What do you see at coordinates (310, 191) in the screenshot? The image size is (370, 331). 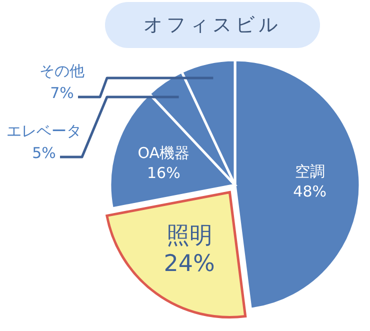 I see `data-label: 48%` at bounding box center [310, 191].